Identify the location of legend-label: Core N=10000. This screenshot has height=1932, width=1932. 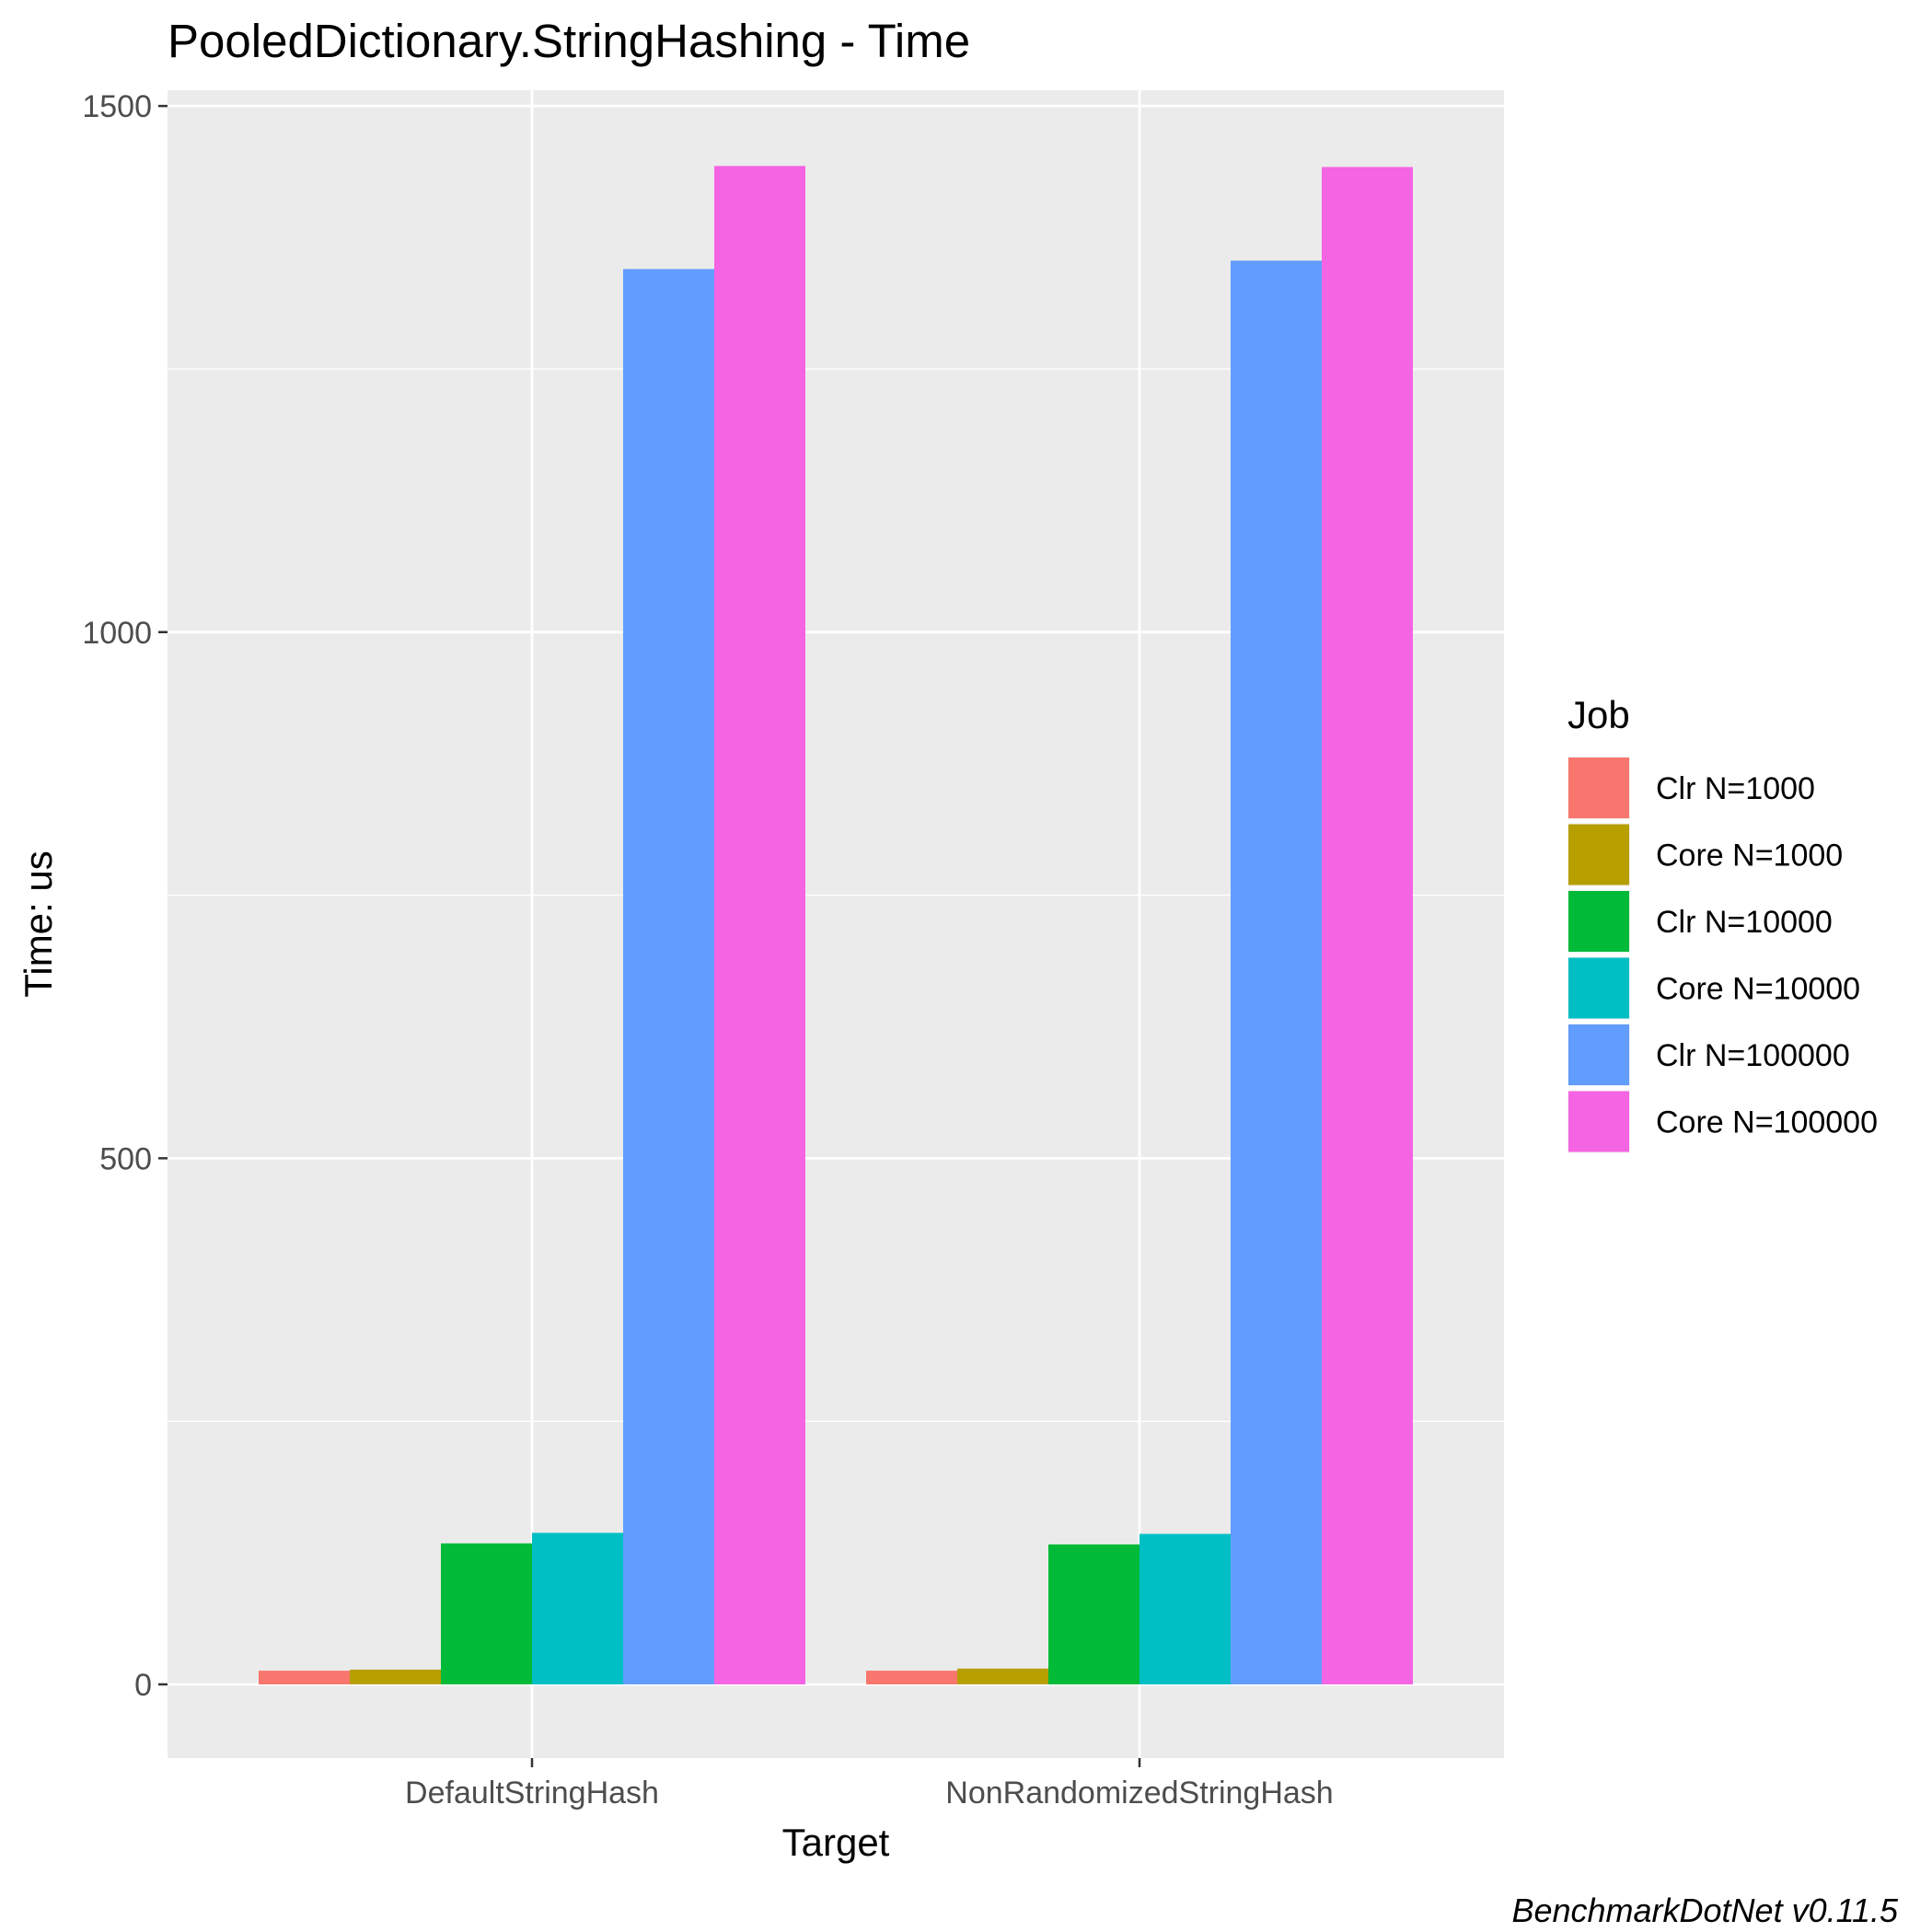
(1758, 990).